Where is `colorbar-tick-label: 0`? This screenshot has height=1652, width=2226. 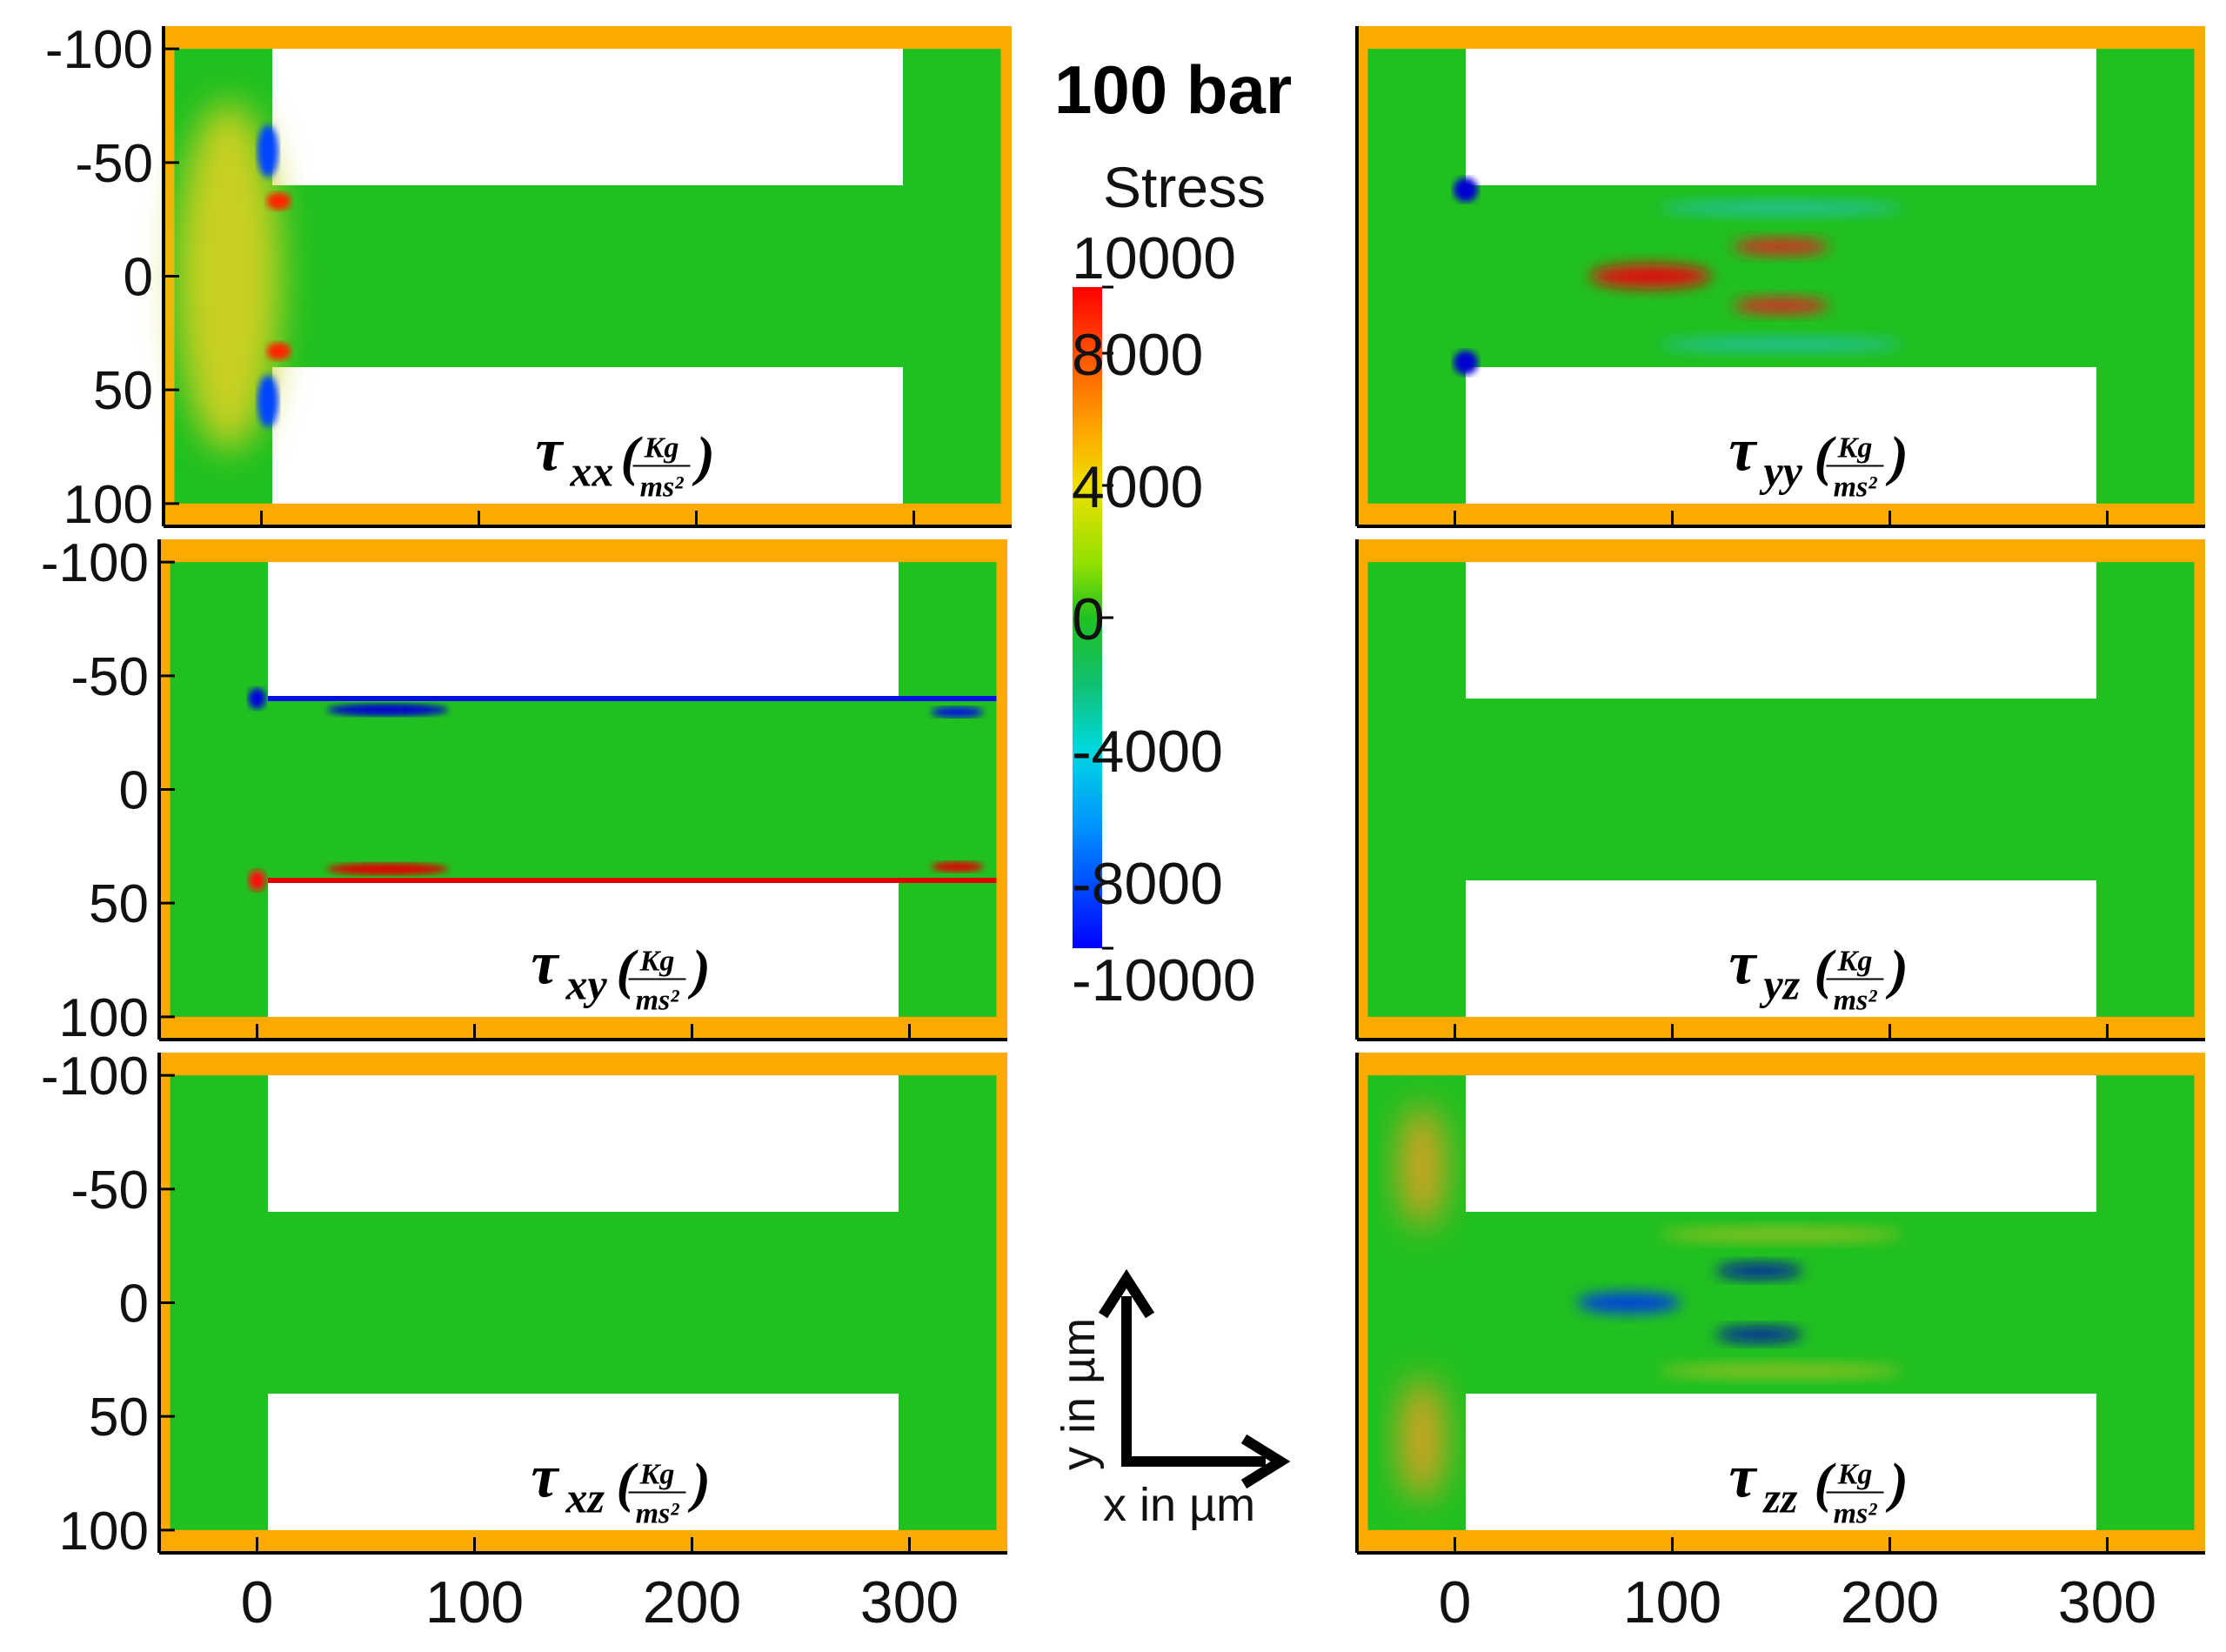
colorbar-tick-label: 0 is located at coordinates (1088, 619).